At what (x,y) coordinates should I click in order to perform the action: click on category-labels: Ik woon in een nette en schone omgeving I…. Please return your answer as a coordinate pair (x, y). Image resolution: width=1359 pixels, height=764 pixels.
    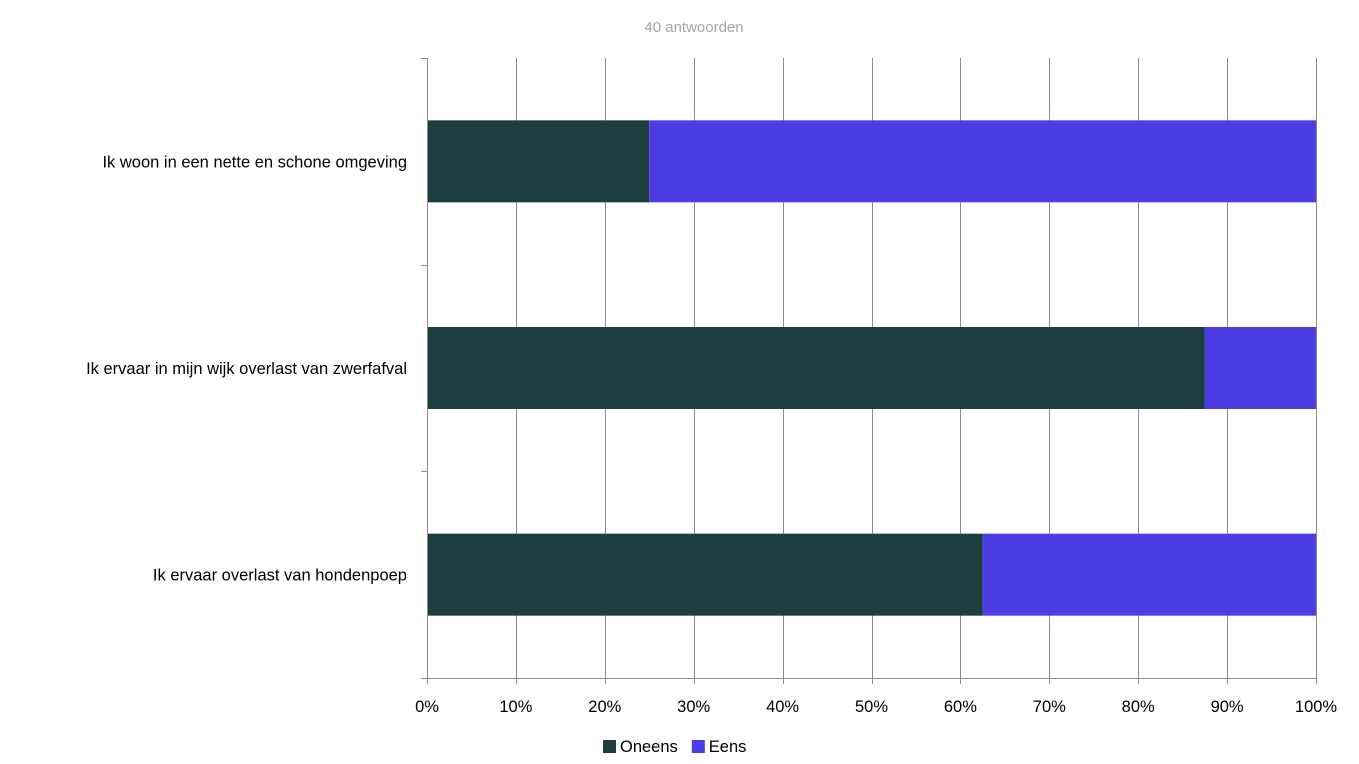
    Looking at the image, I should click on (246, 368).